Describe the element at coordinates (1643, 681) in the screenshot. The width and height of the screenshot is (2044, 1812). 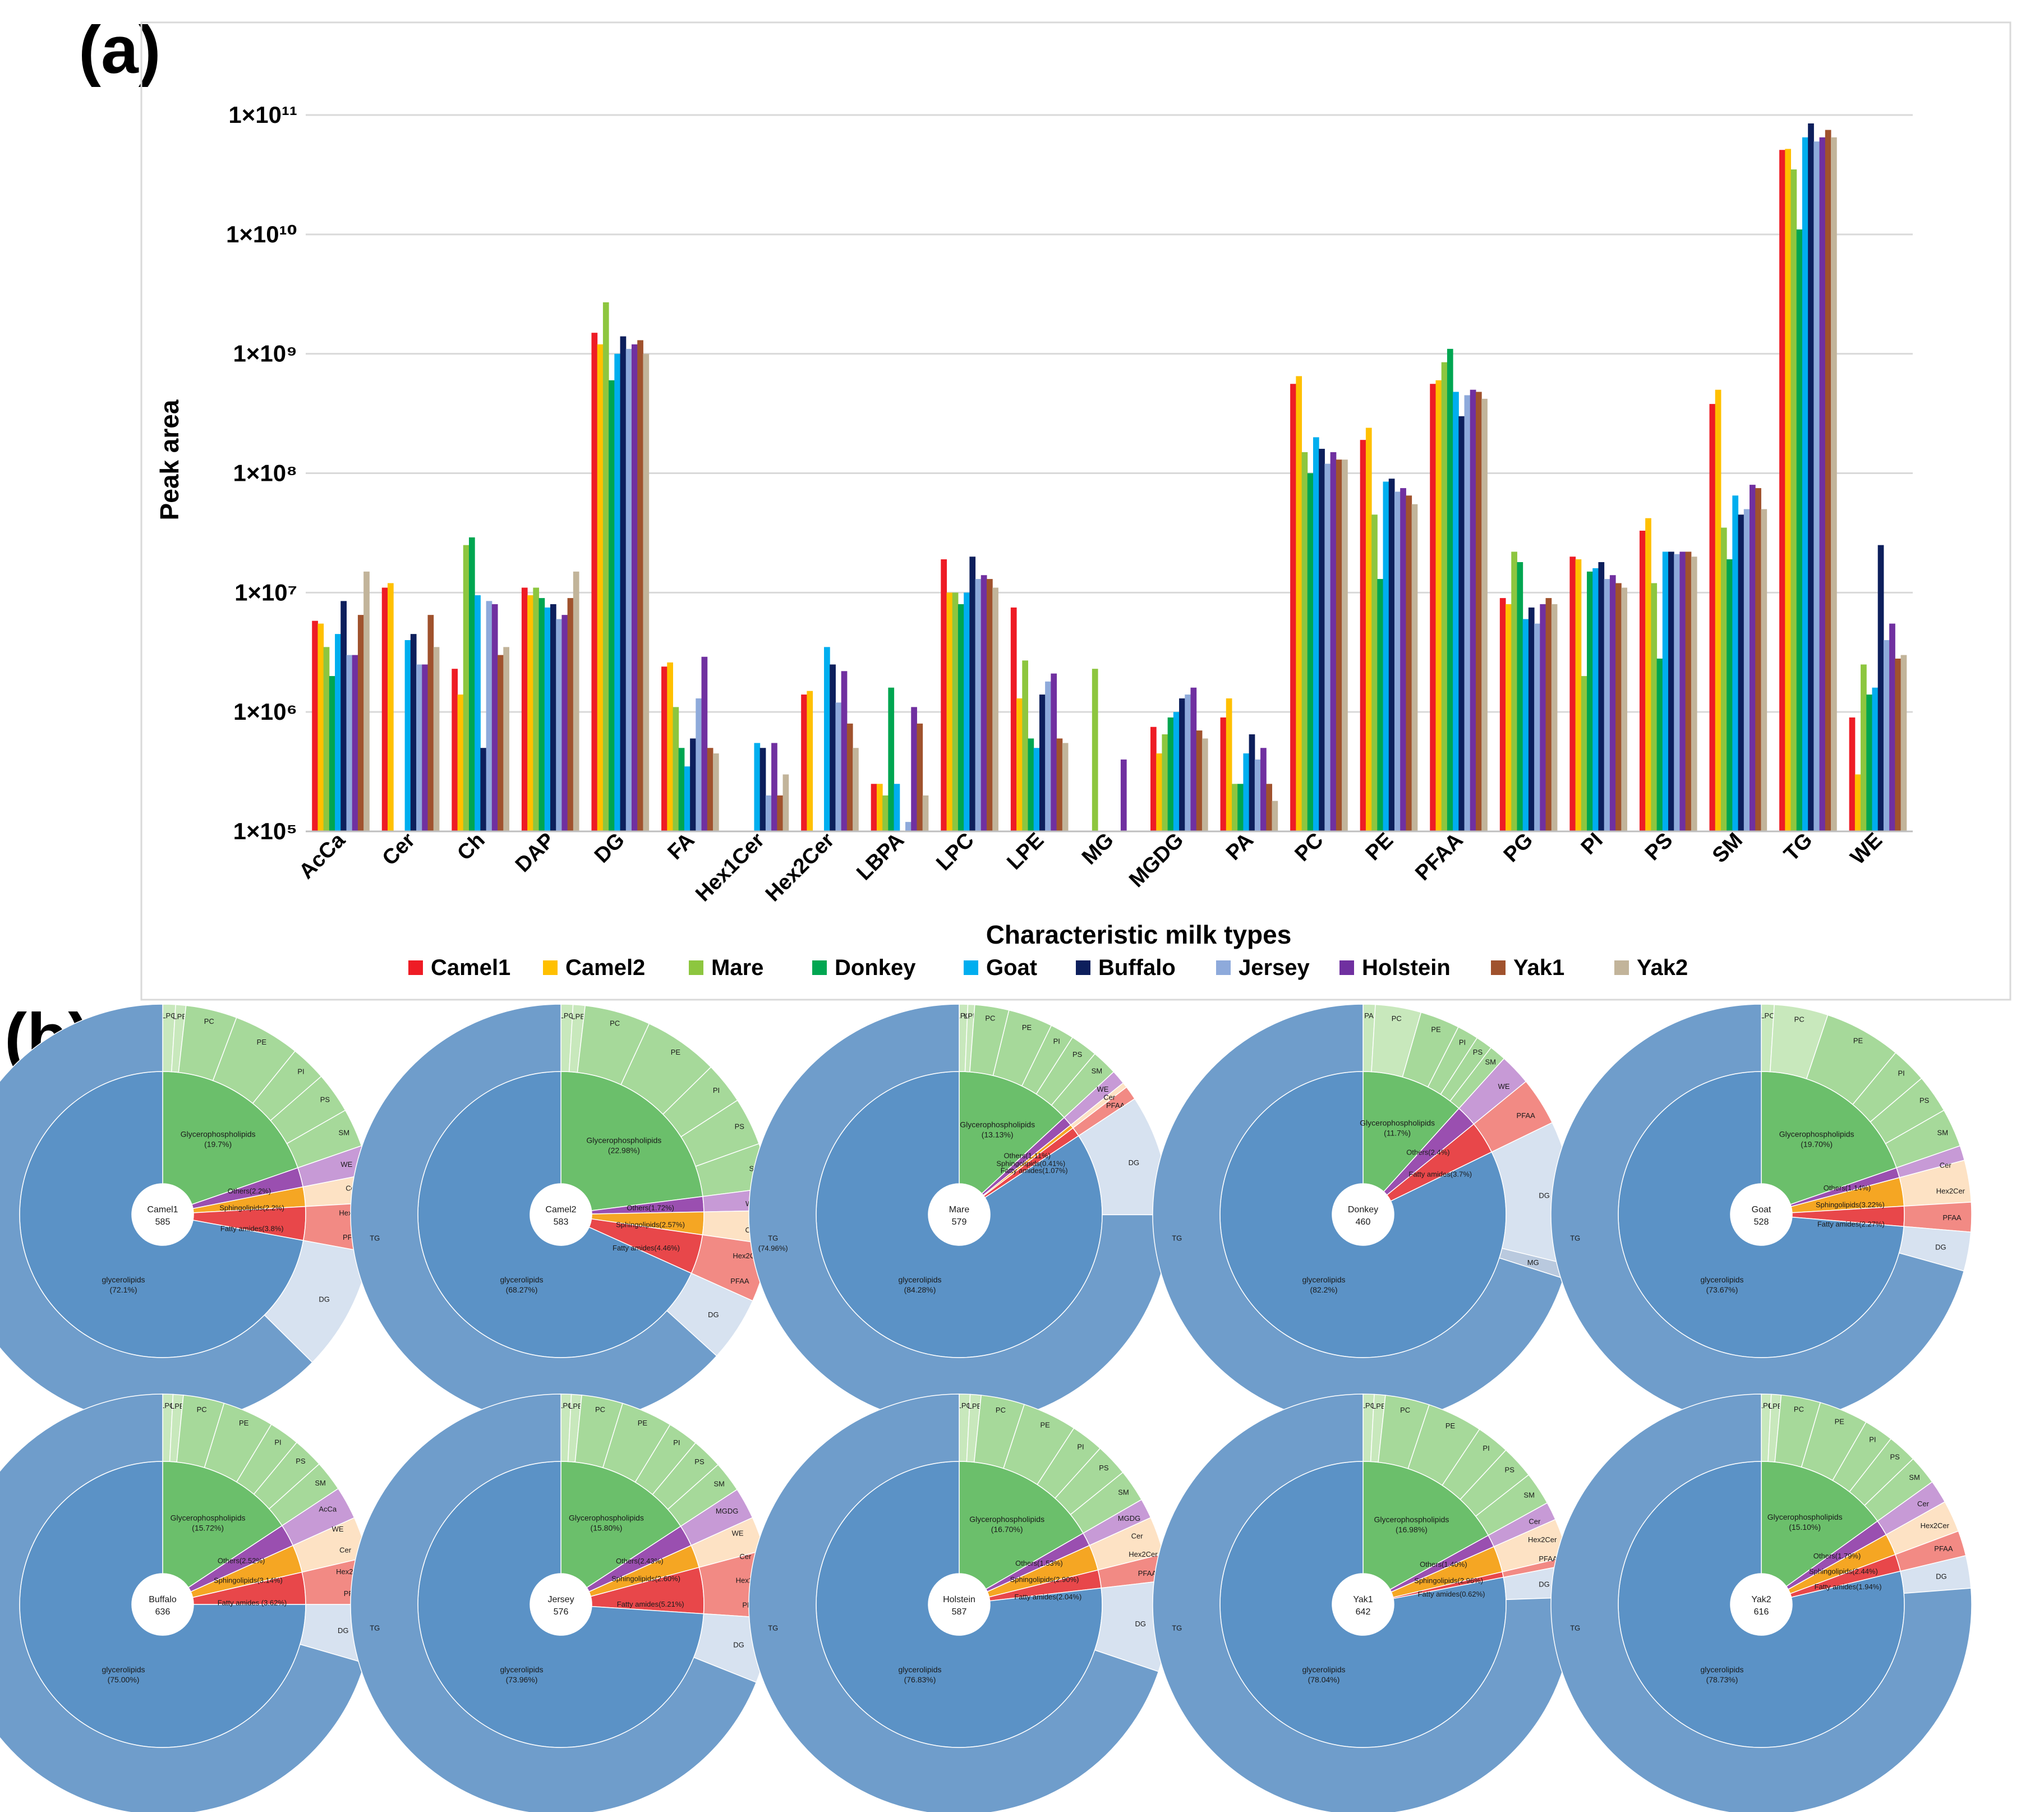
I see `bar-Camel1-PS` at that location.